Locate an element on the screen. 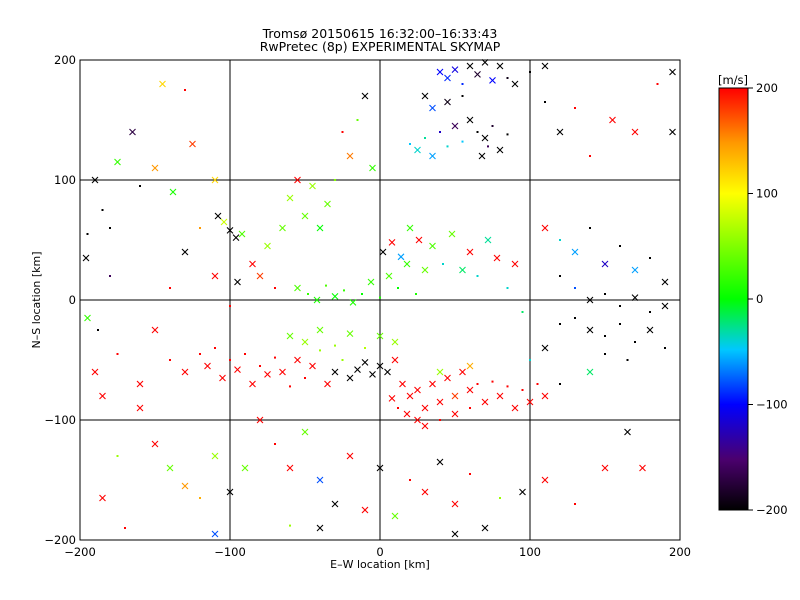 This screenshot has height=600, width=800. colorbar-tick-label: −100 is located at coordinates (772, 405).